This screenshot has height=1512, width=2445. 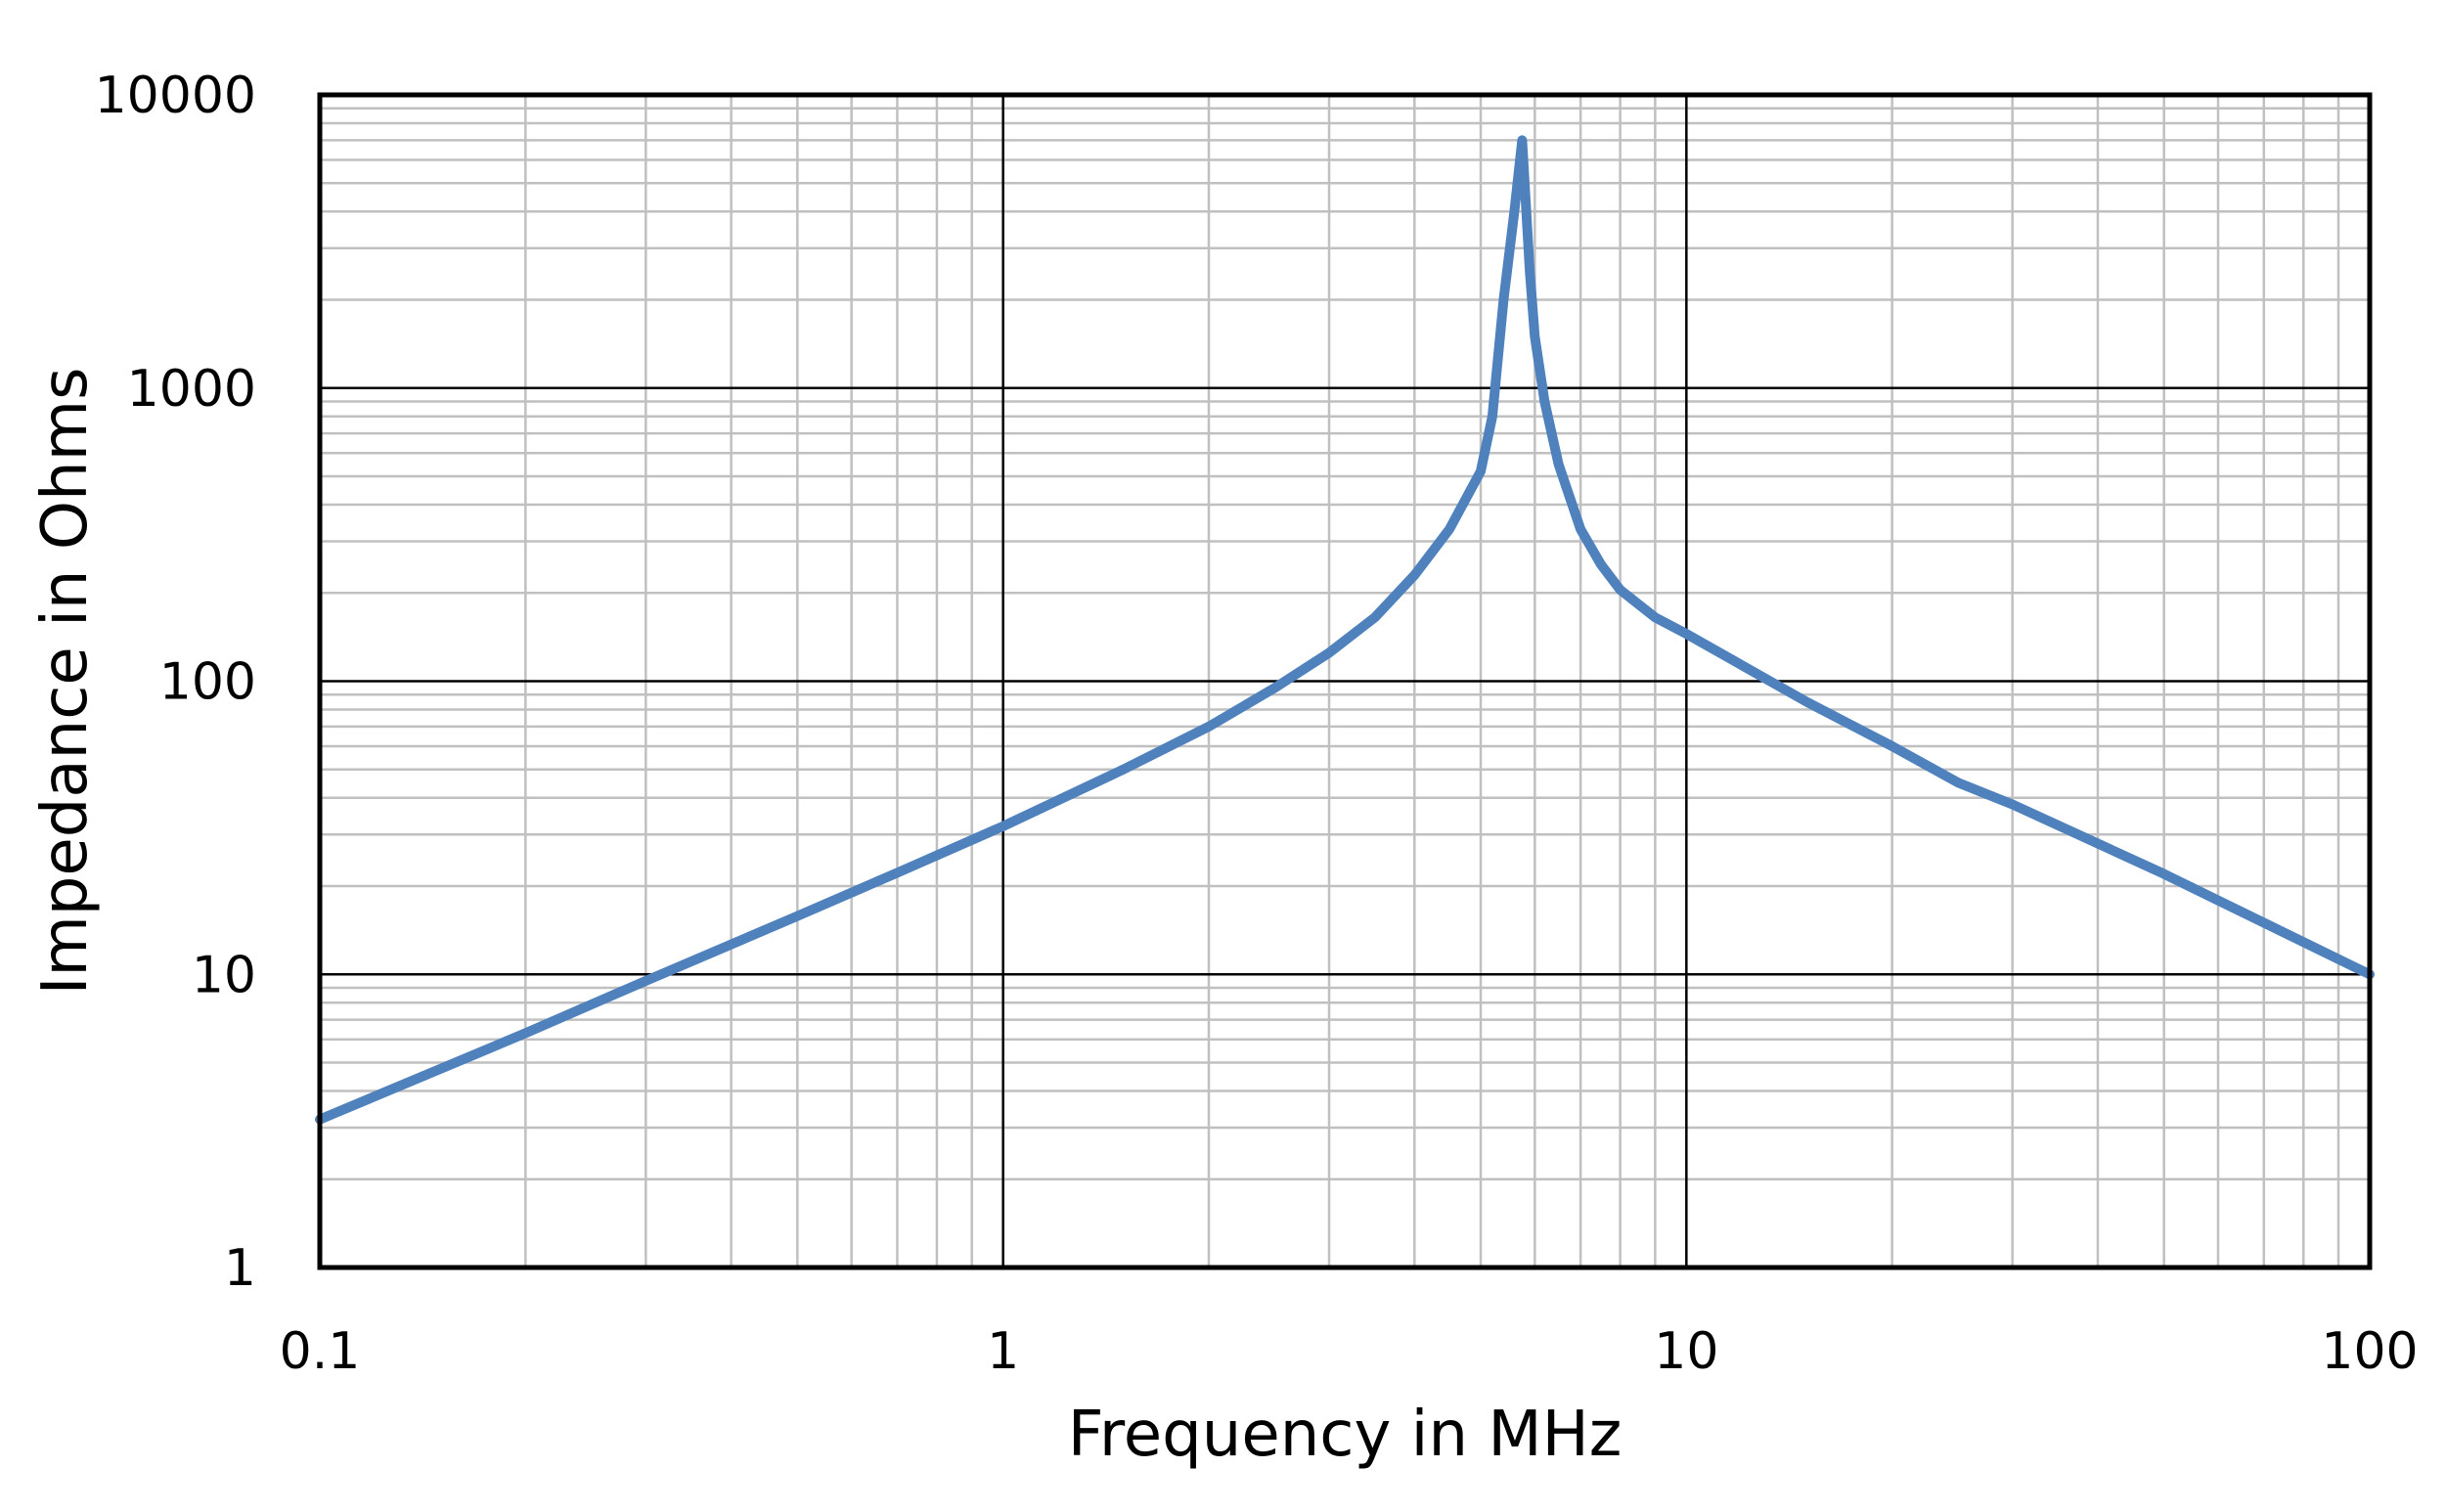 I want to click on y-tick-labels: 1 10 100 1000 10000, so click(x=175, y=683).